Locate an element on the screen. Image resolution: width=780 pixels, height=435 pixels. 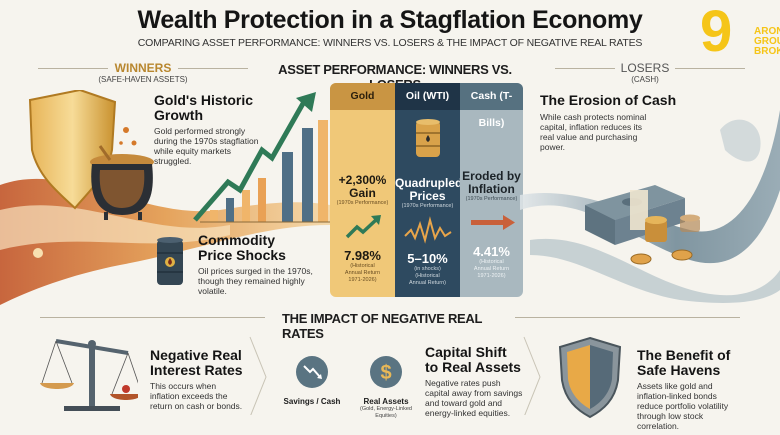
growth-arrow-icon is located at coordinates (250, 160).